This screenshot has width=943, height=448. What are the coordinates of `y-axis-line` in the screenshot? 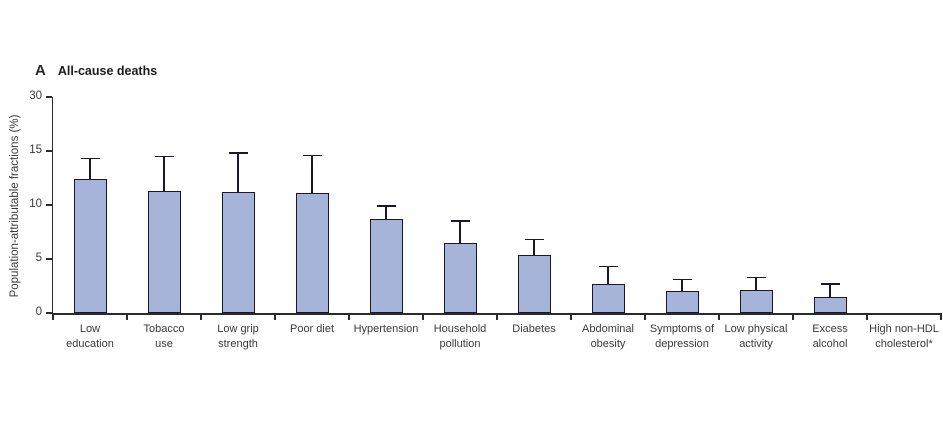 It's located at (52, 205).